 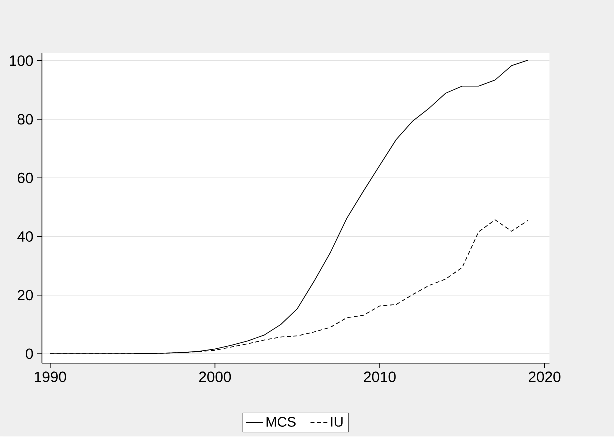 What do you see at coordinates (281, 422) in the screenshot?
I see `legend-label: MCS` at bounding box center [281, 422].